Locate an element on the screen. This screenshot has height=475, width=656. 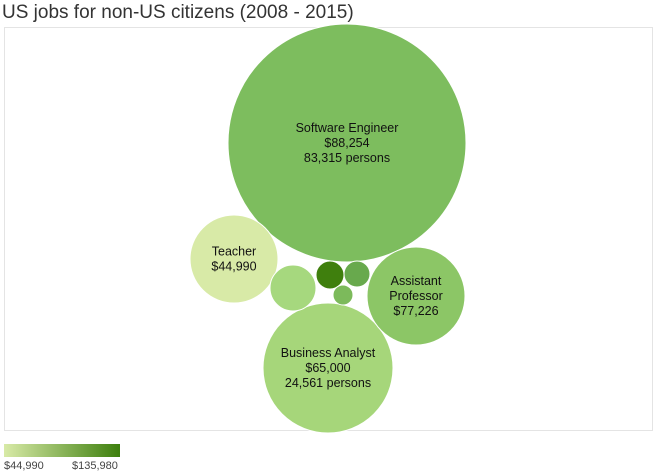
bubble-label: Teacher is located at coordinates (234, 252).